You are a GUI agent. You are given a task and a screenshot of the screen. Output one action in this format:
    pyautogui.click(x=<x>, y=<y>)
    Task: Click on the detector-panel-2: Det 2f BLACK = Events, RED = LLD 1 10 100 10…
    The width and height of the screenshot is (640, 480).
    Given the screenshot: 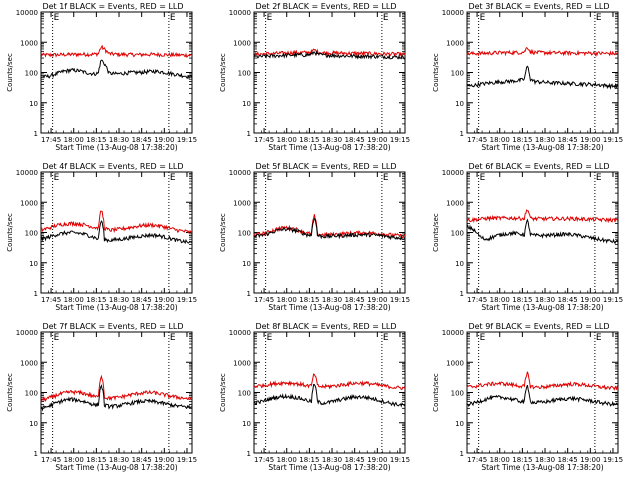 What is the action you would take?
    pyautogui.click(x=314, y=77)
    